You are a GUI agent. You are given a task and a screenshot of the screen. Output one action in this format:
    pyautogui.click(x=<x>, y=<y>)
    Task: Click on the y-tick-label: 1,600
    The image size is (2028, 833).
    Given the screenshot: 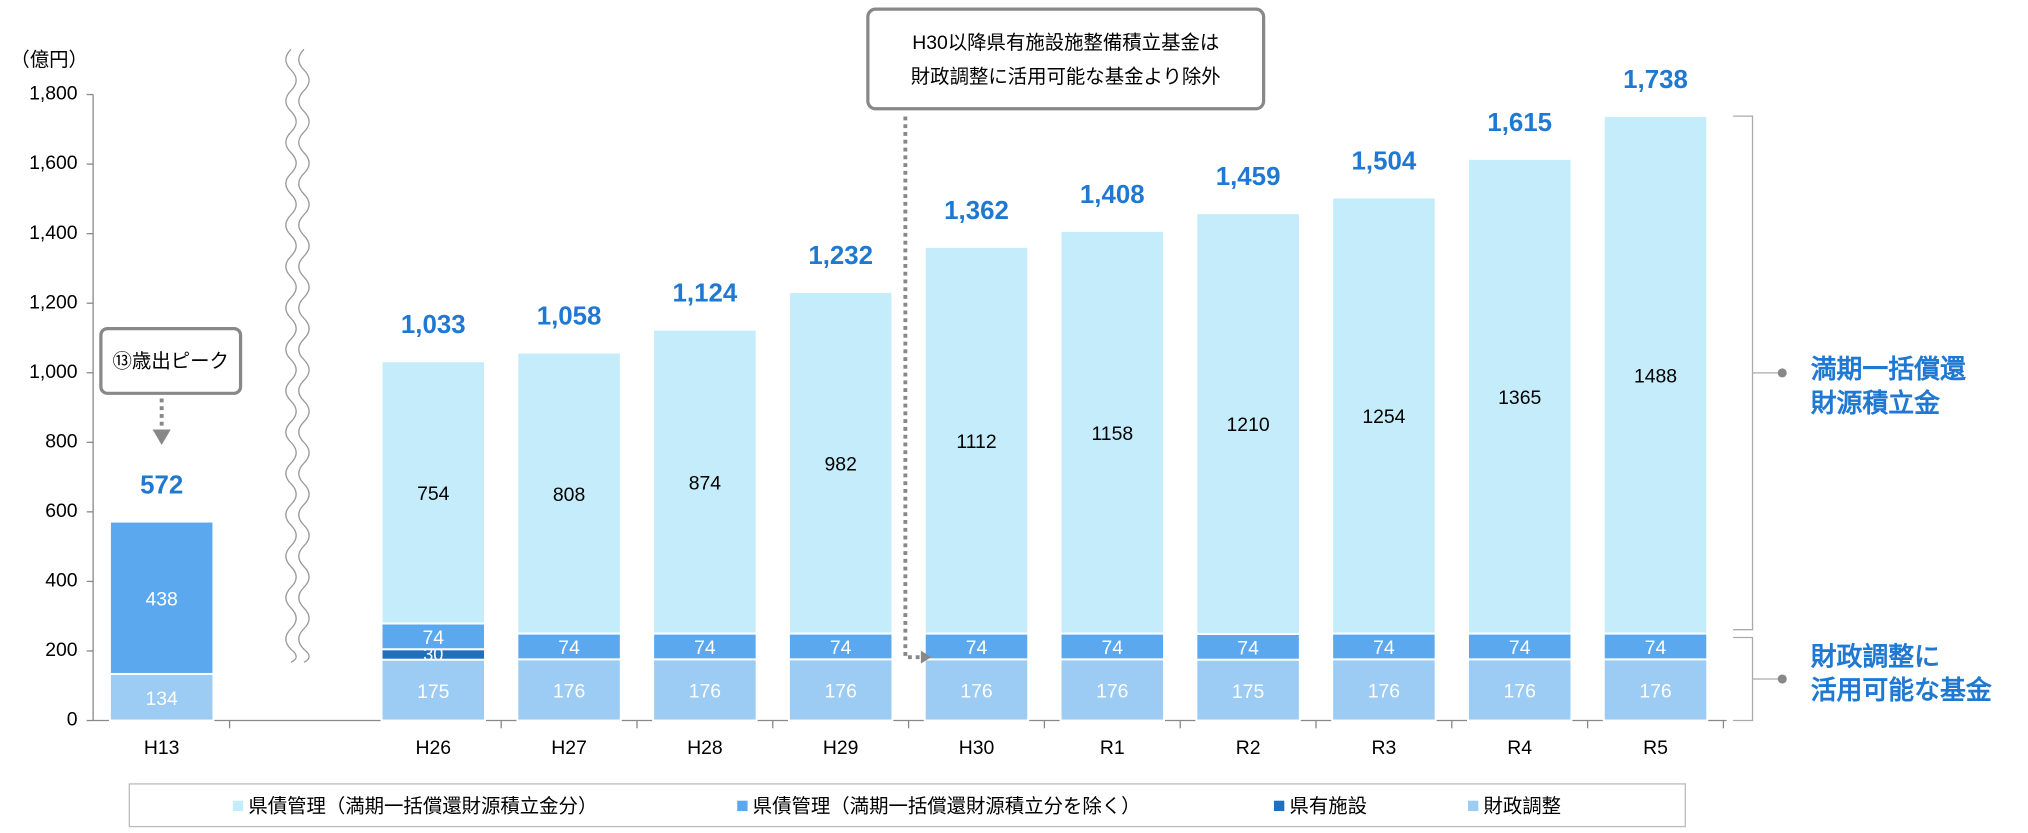 What is the action you would take?
    pyautogui.click(x=53, y=163)
    